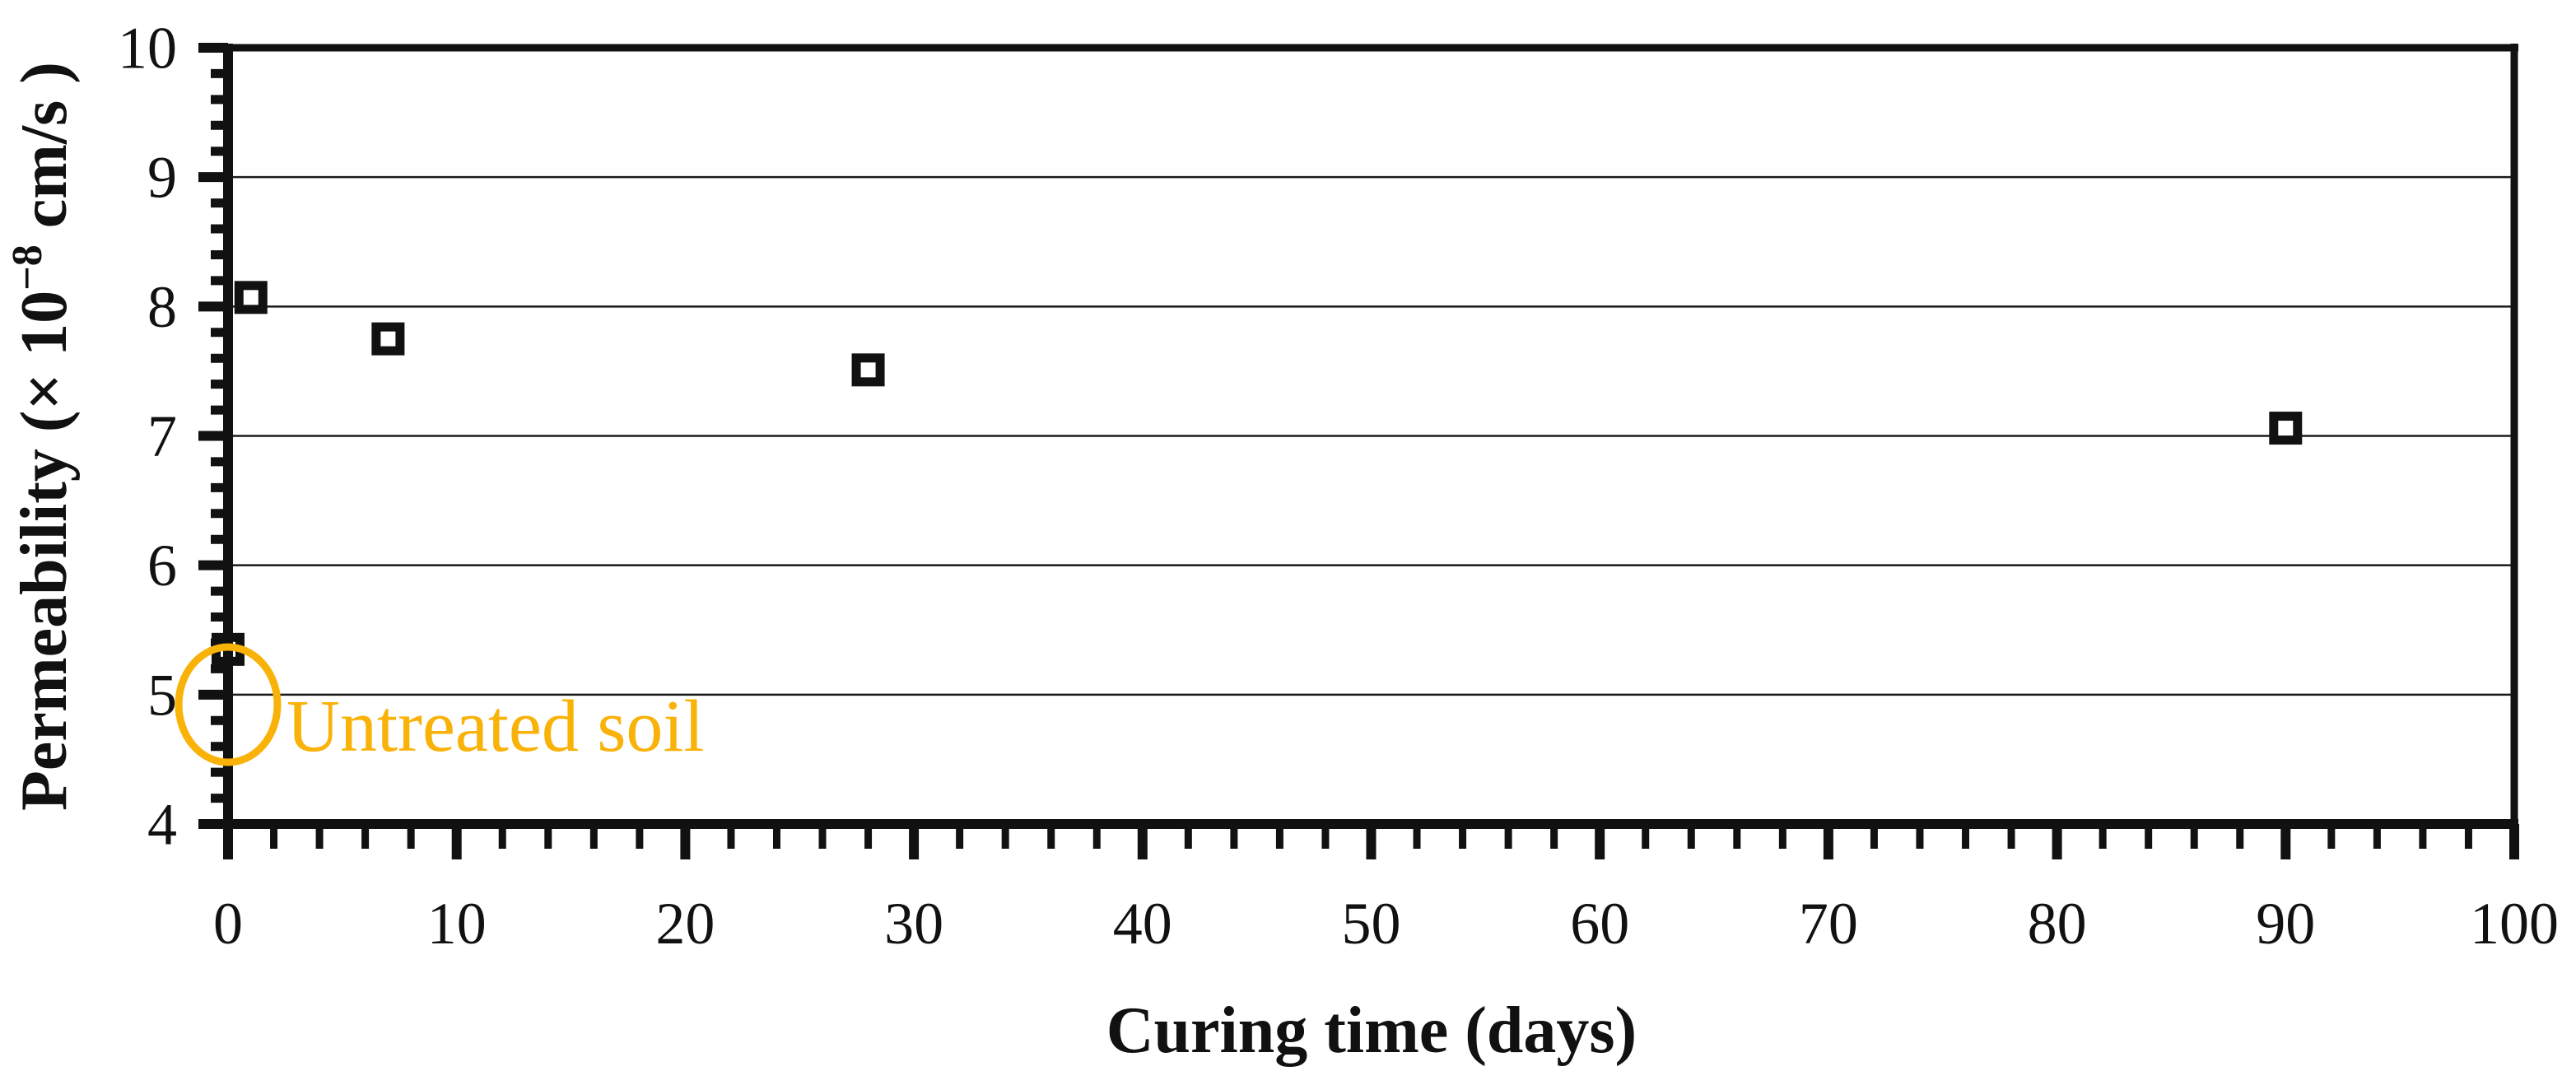  I want to click on annotation-circle, so click(229, 704).